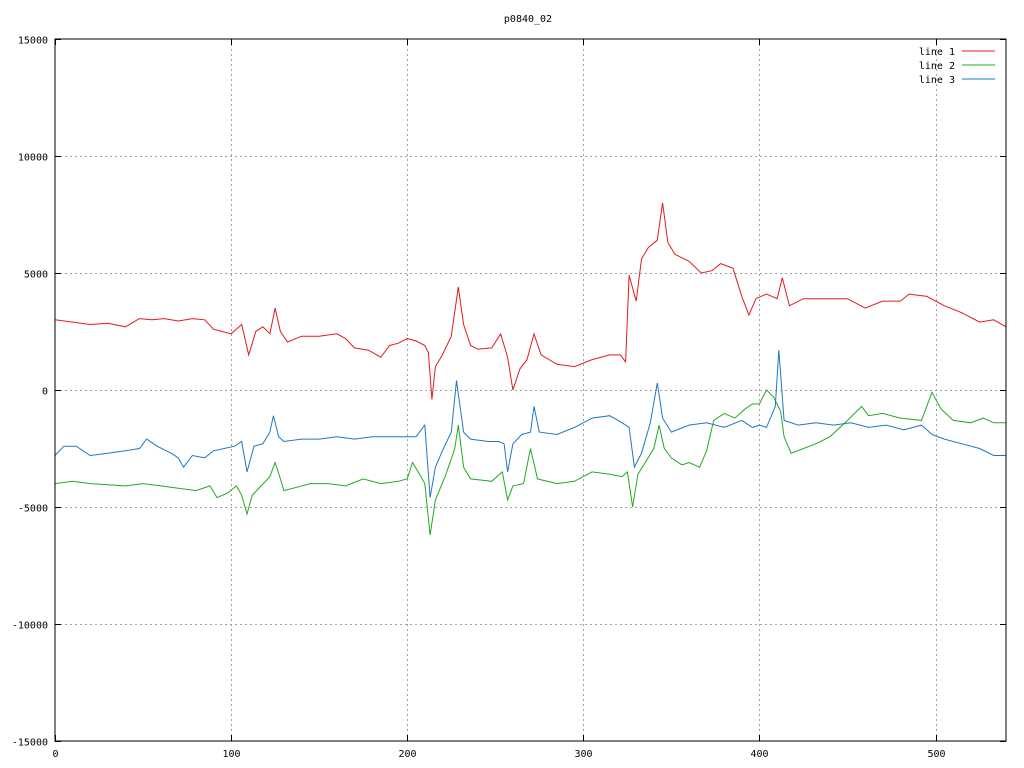  I want to click on x-tick-label: 400, so click(759, 754).